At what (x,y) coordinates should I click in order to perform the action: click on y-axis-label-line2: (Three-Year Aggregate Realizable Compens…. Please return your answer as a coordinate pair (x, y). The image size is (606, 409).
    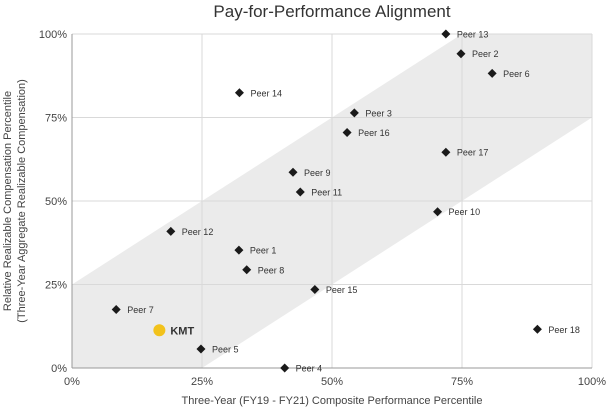
    Looking at the image, I should click on (22, 201).